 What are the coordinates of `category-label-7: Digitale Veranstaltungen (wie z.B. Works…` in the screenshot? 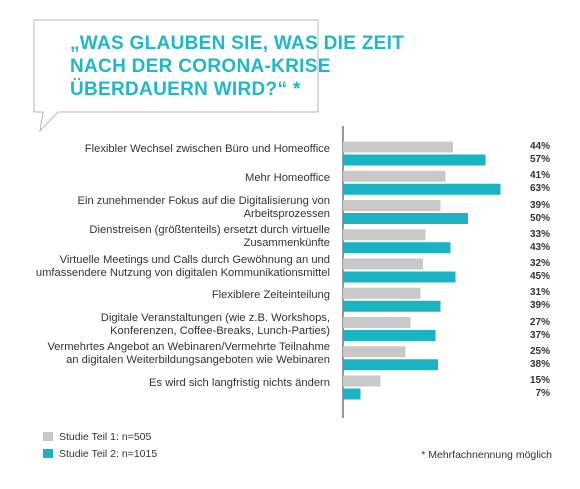 It's located at (180, 325).